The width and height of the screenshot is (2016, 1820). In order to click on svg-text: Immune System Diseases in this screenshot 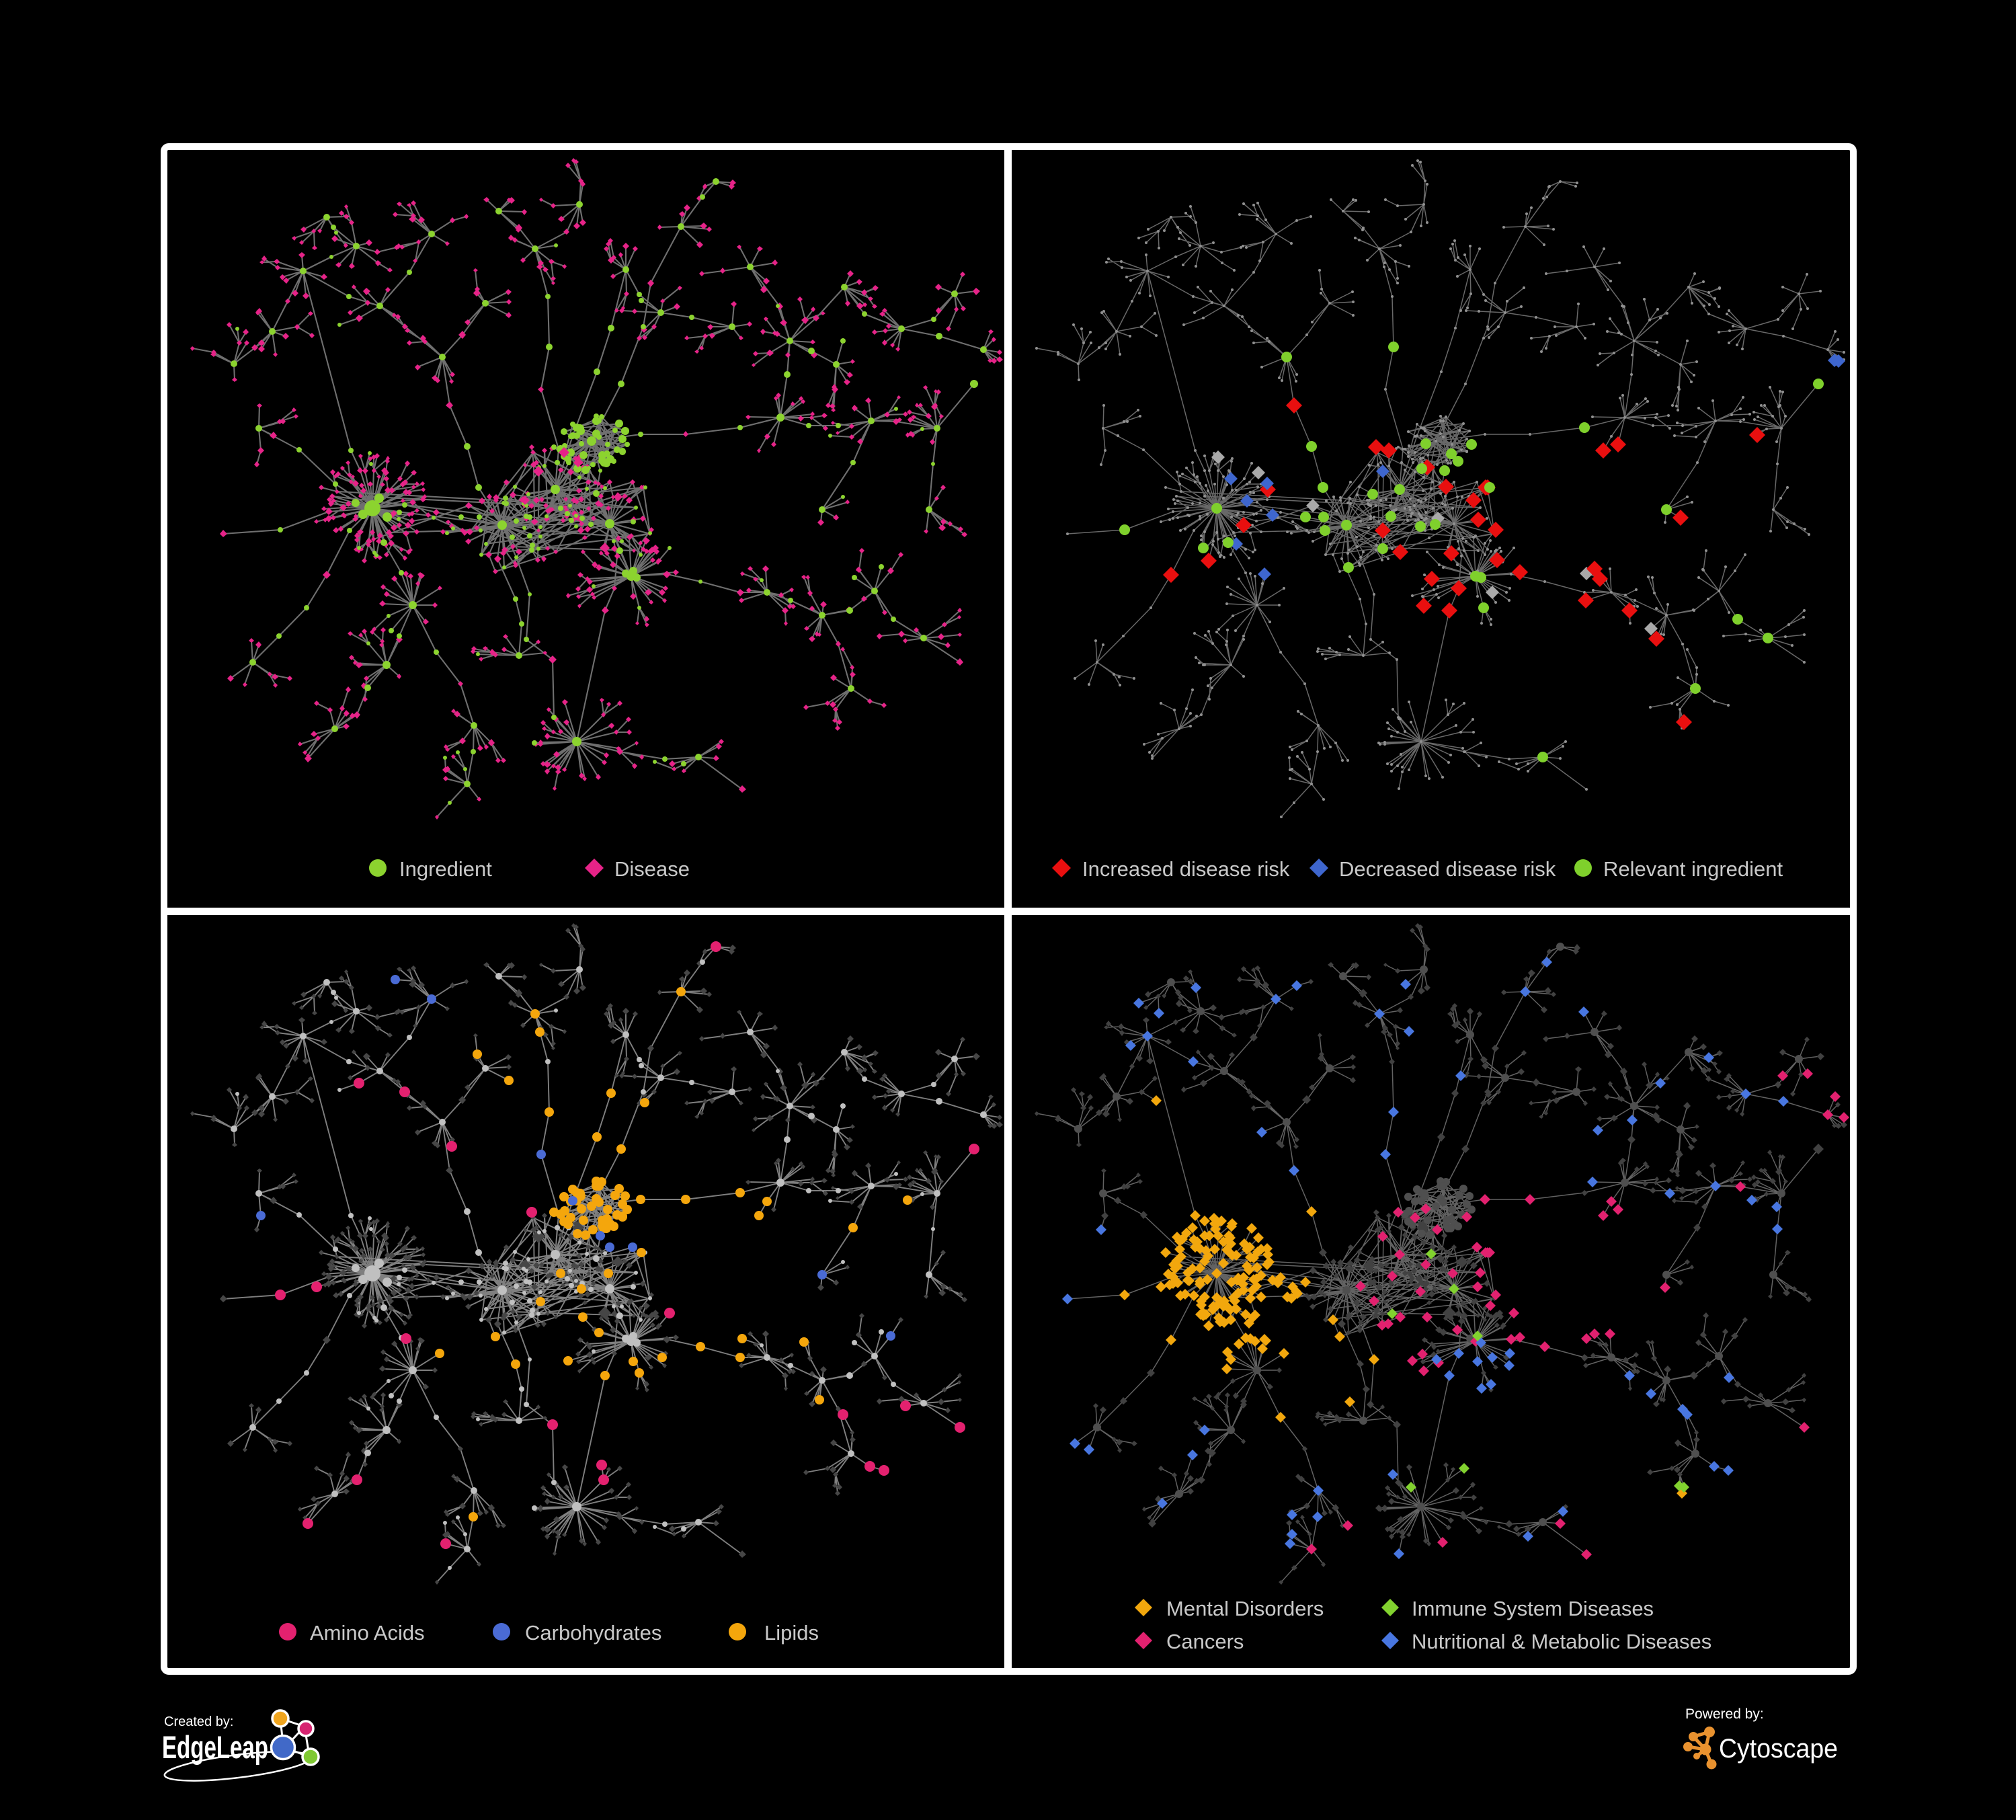, I will do `click(1533, 1608)`.